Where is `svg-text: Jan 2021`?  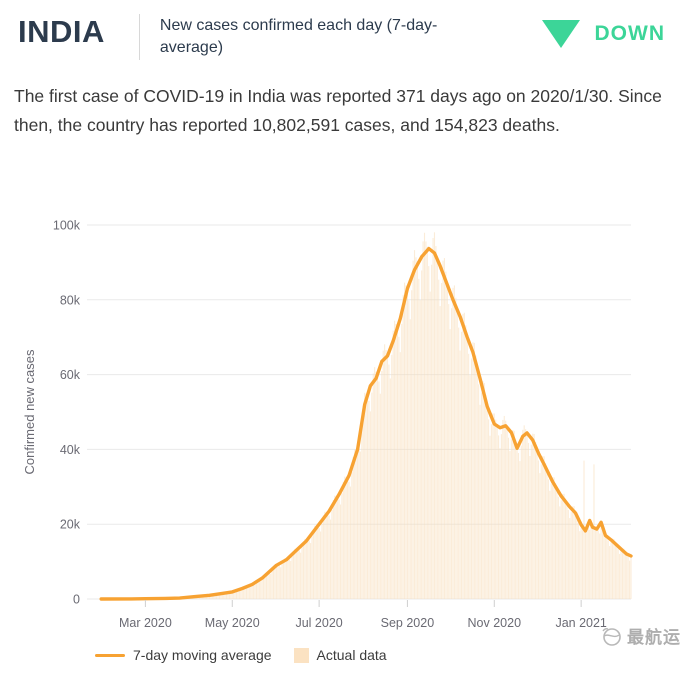 svg-text: Jan 2021 is located at coordinates (580, 623).